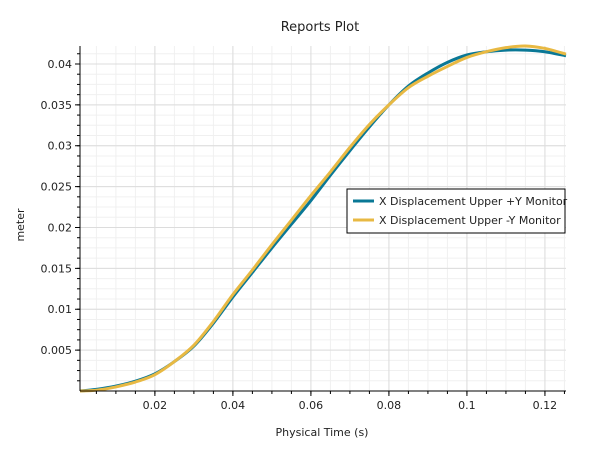 The height and width of the screenshot is (454, 600). I want to click on y-tick-label: 0.04, so click(60, 64).